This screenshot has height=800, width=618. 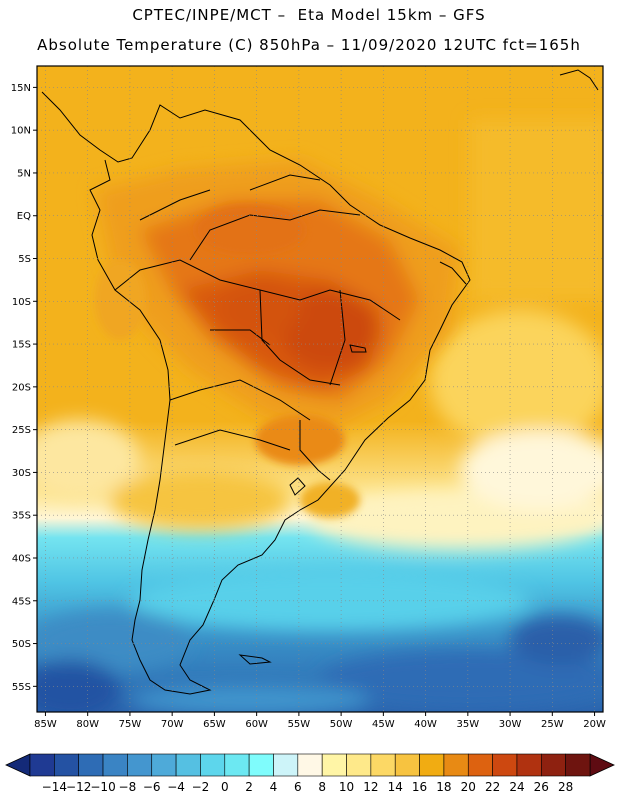 I want to click on lat-tick-label: 5N, so click(x=24, y=173).